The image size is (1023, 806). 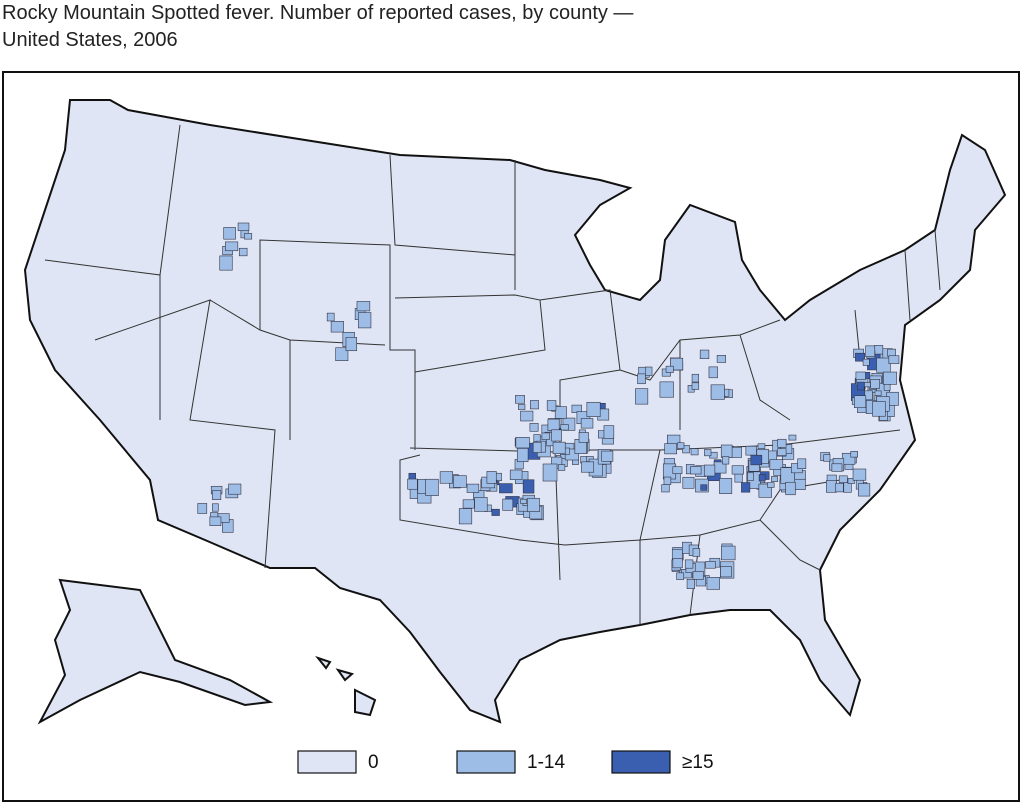 I want to click on legend-label: ≥15, so click(x=698, y=762).